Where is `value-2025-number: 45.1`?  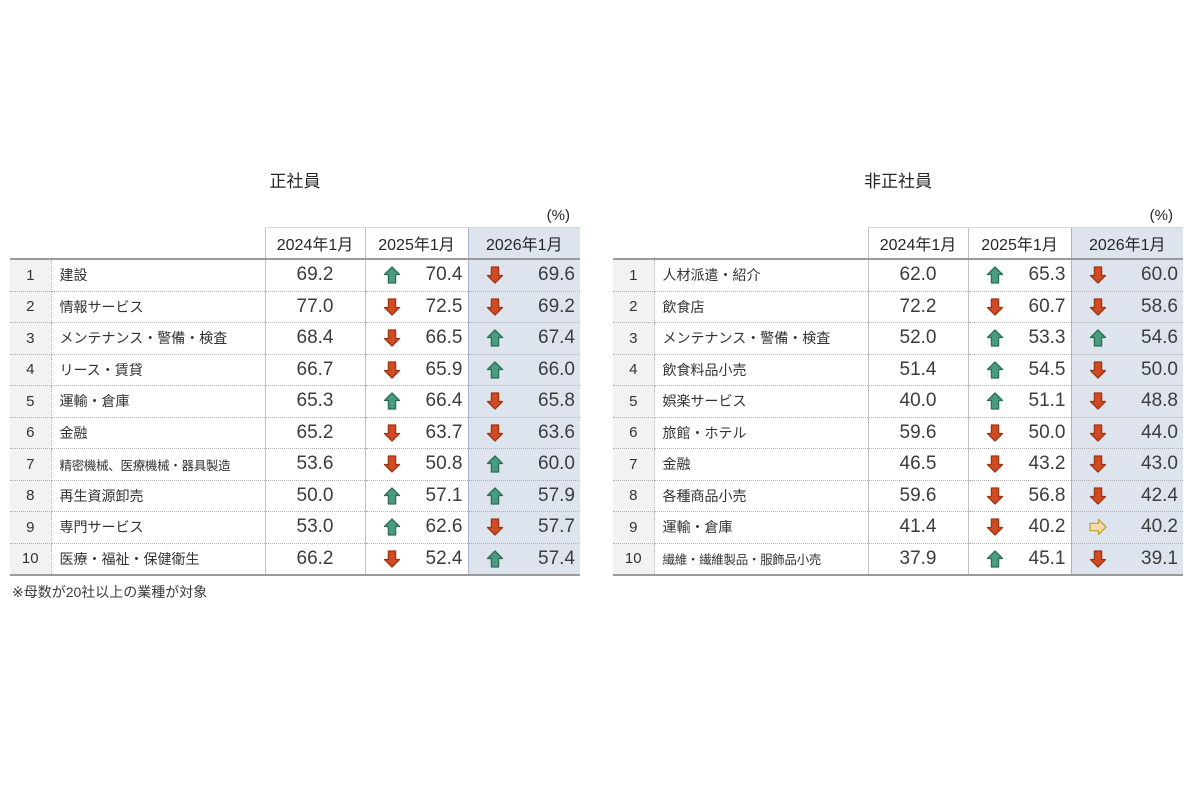
value-2025-number: 45.1 is located at coordinates (1047, 558).